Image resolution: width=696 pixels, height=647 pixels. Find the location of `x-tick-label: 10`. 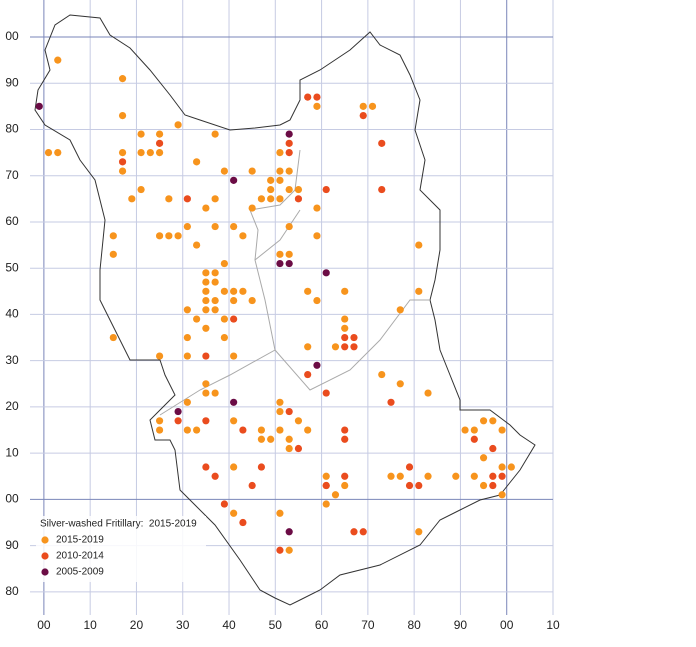

x-tick-label: 10 is located at coordinates (90, 625).